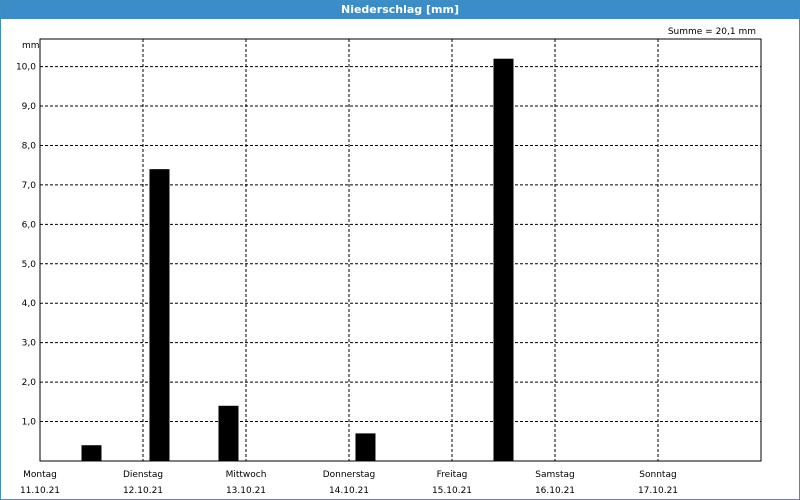 The width and height of the screenshot is (800, 500). Describe the element at coordinates (400, 10) in the screenshot. I see `chart-title: Niederschlag [mm]` at that location.